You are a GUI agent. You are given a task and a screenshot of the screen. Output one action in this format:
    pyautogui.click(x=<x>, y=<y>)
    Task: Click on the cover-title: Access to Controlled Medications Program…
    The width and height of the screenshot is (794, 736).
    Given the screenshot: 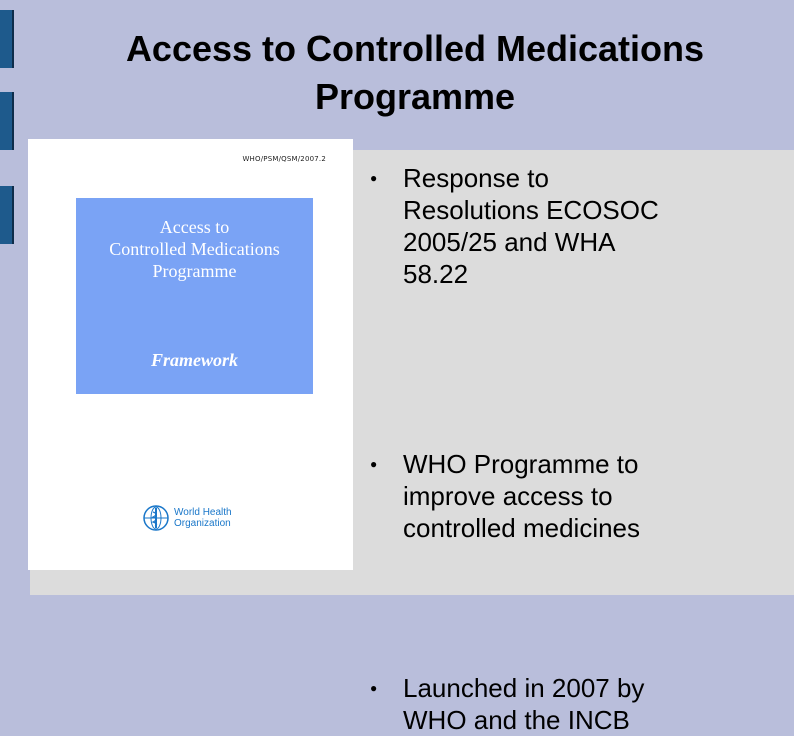 What is the action you would take?
    pyautogui.click(x=194, y=249)
    